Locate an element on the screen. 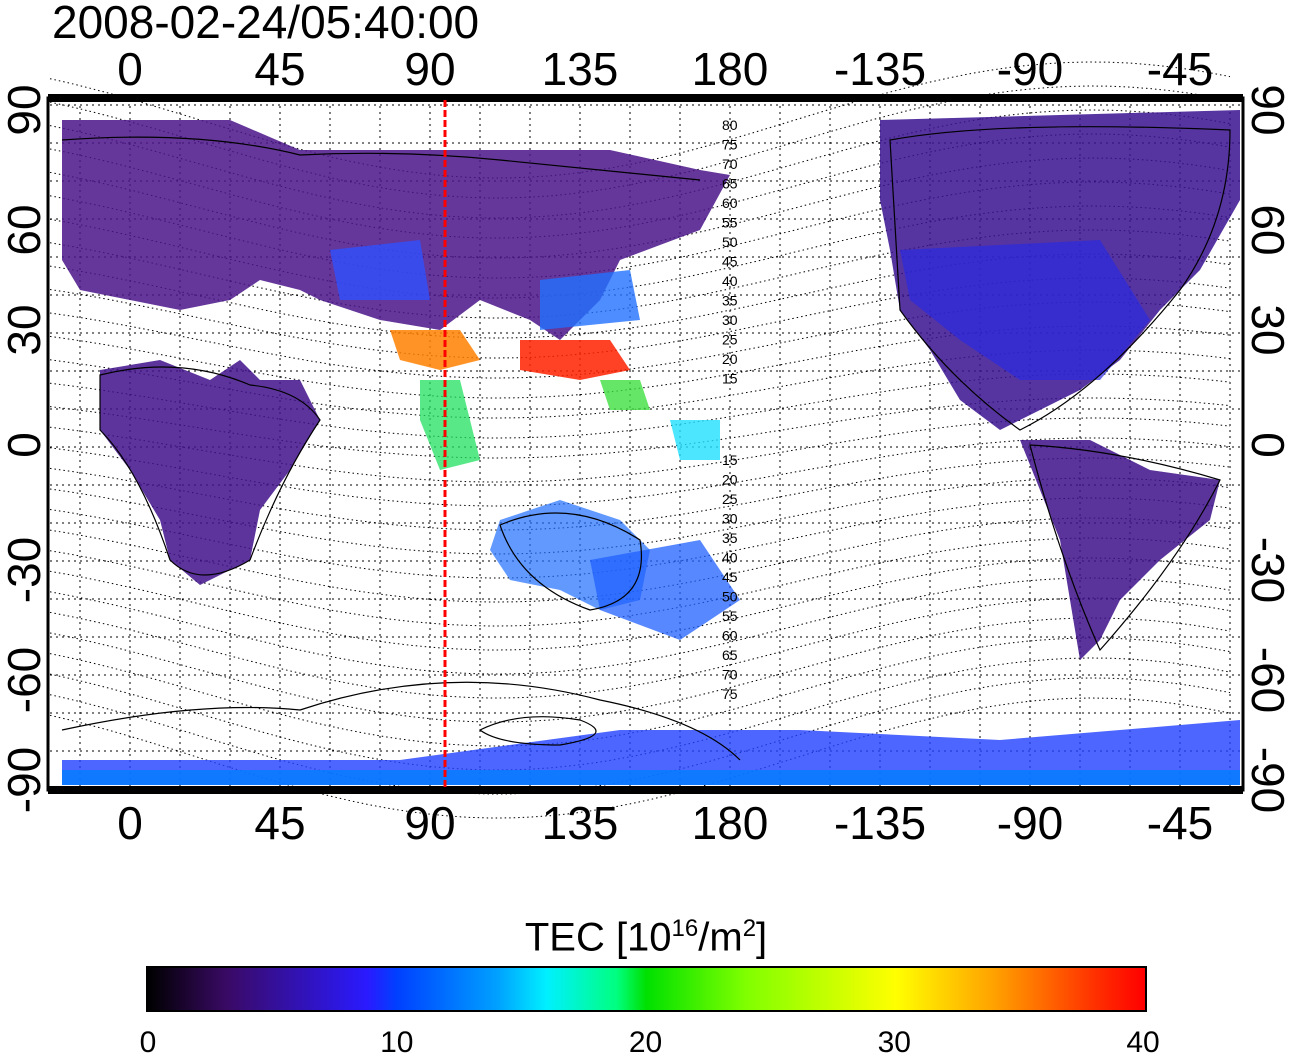 This screenshot has width=1292, height=1059. tick-top-label: -135 is located at coordinates (880, 69).